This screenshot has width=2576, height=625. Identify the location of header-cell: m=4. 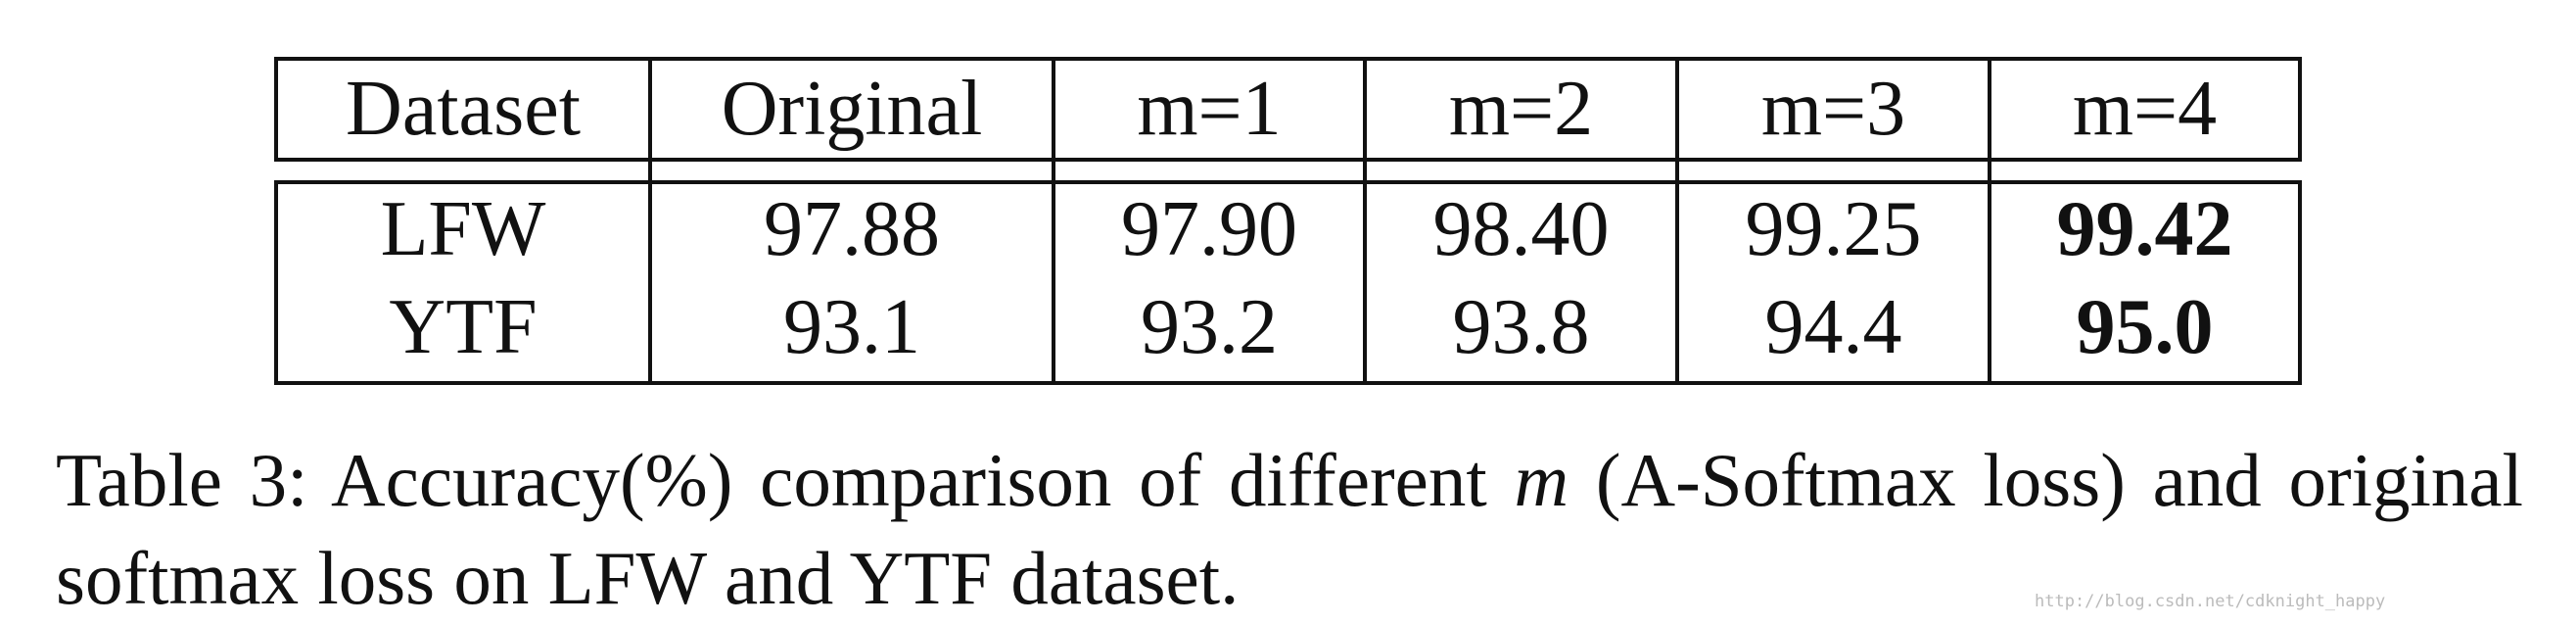
(2145, 109).